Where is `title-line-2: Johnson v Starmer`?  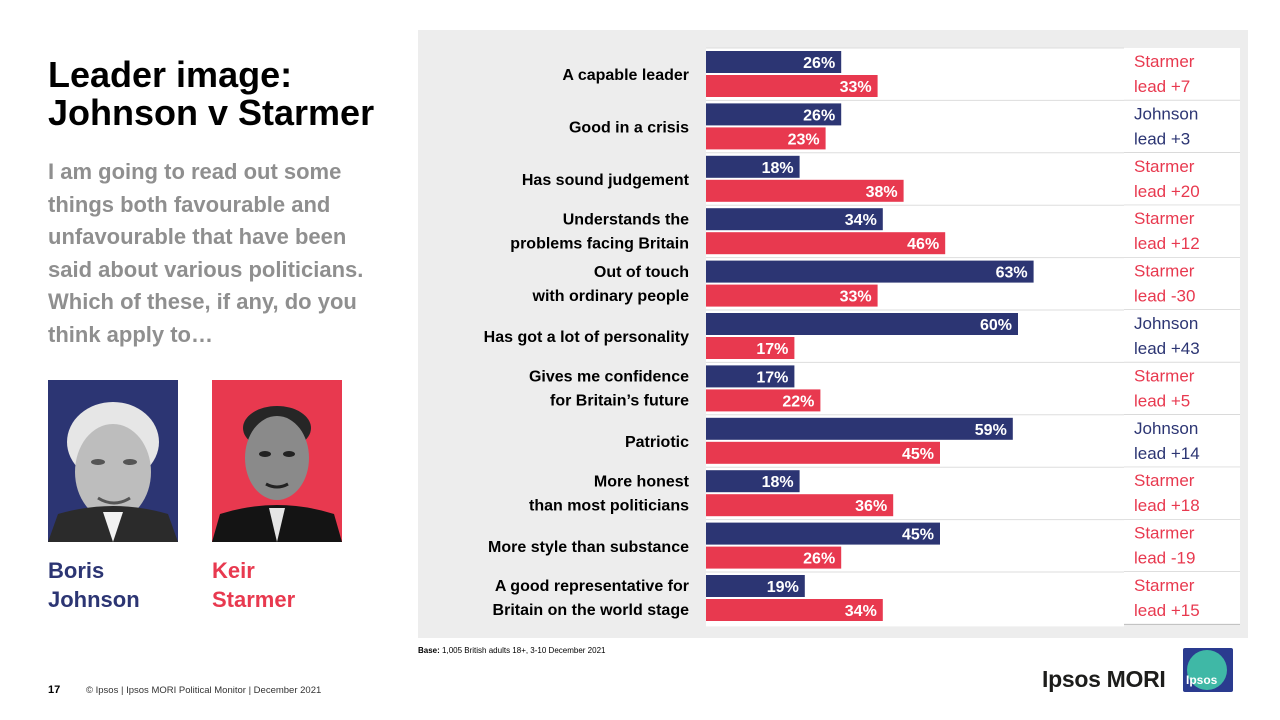 title-line-2: Johnson v Starmer is located at coordinates (211, 112).